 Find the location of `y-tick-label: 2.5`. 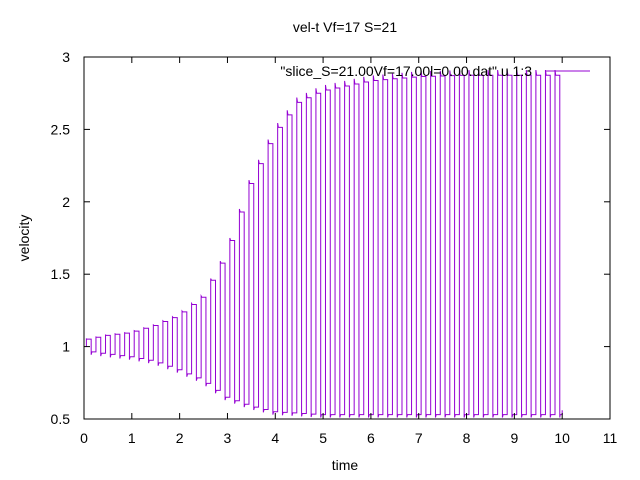

y-tick-label: 2.5 is located at coordinates (61, 129).